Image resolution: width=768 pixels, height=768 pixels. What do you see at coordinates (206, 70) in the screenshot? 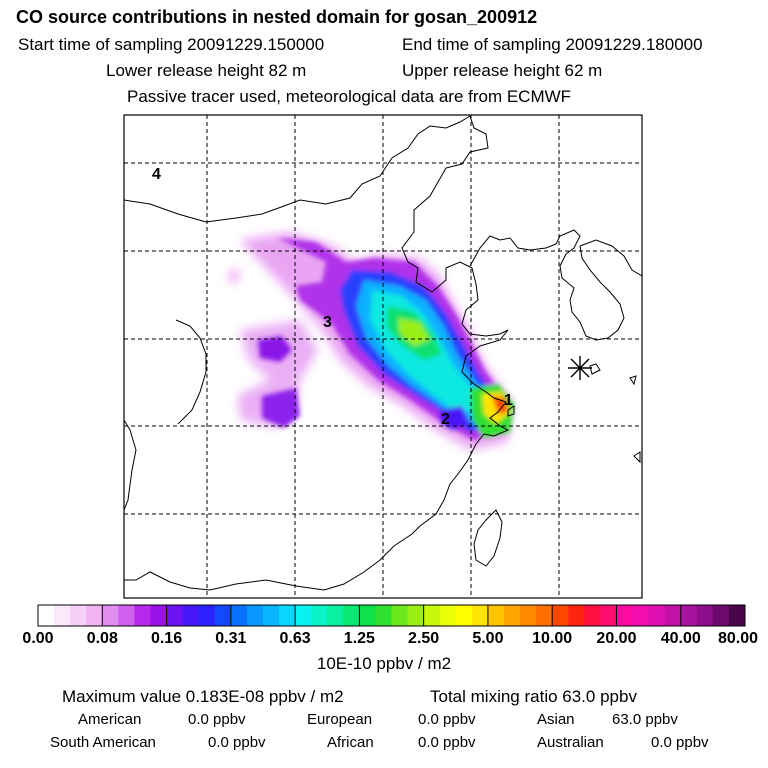
I see `lower-release-label: Lower release height 82 m` at bounding box center [206, 70].